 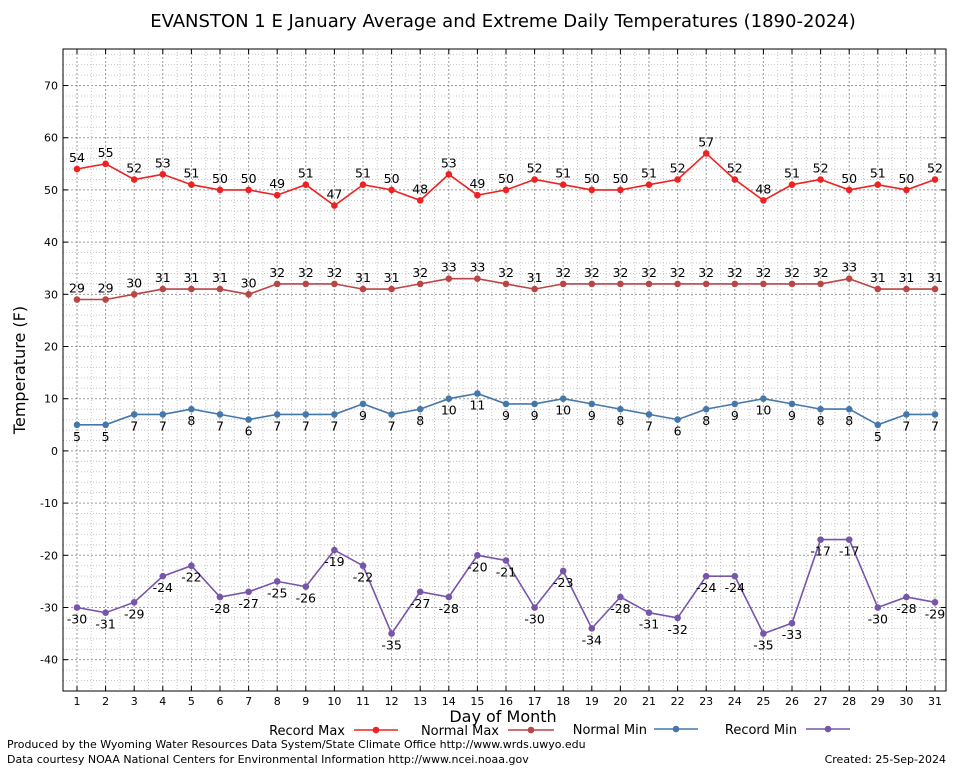 What do you see at coordinates (277, 701) in the screenshot?
I see `x-tick-label: 8` at bounding box center [277, 701].